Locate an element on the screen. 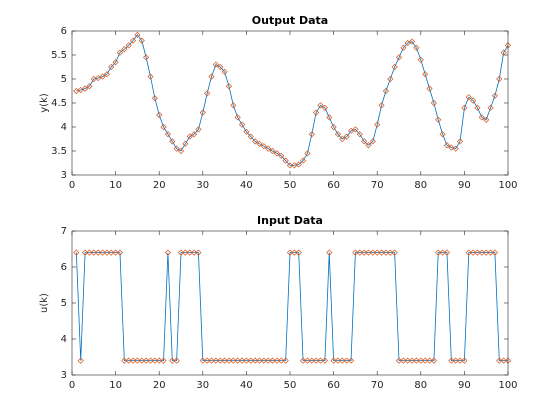 The width and height of the screenshot is (560, 420). chart-title: Input Data is located at coordinates (290, 220).